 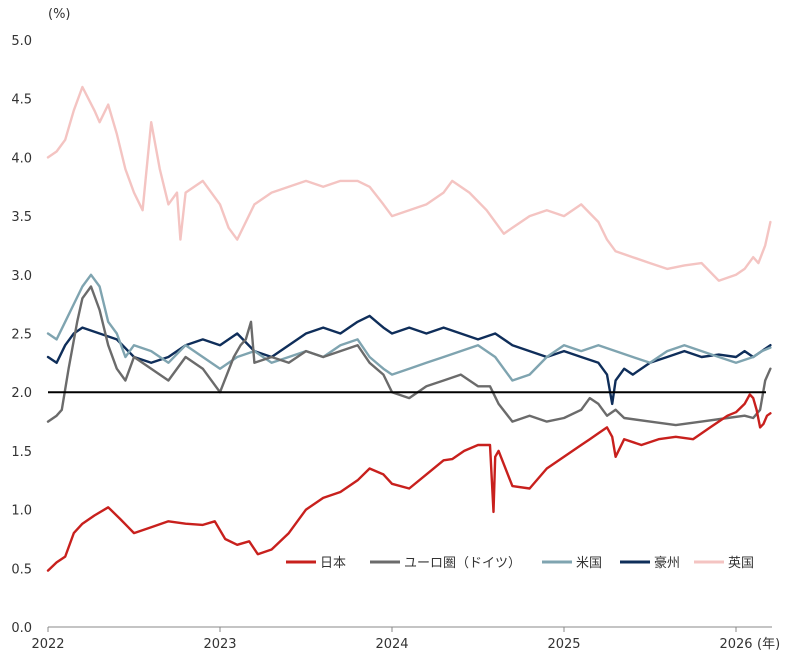 I want to click on y-axis-unit: (%), so click(x=59, y=14).